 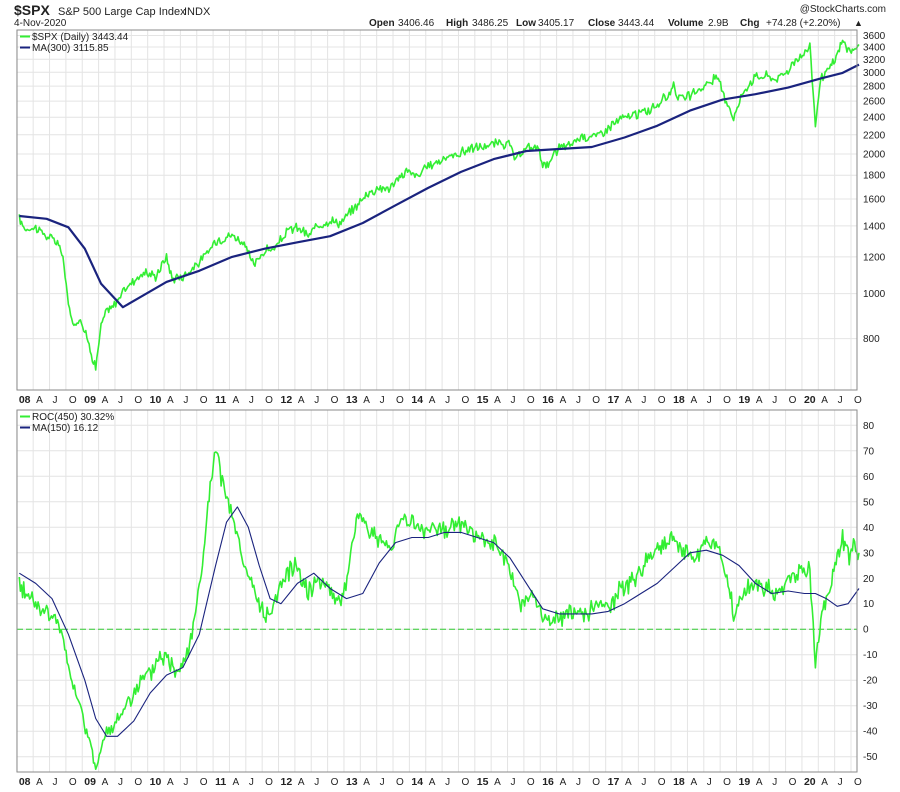 What do you see at coordinates (40, 23) in the screenshot?
I see `chart-date: 4-Nov-2020` at bounding box center [40, 23].